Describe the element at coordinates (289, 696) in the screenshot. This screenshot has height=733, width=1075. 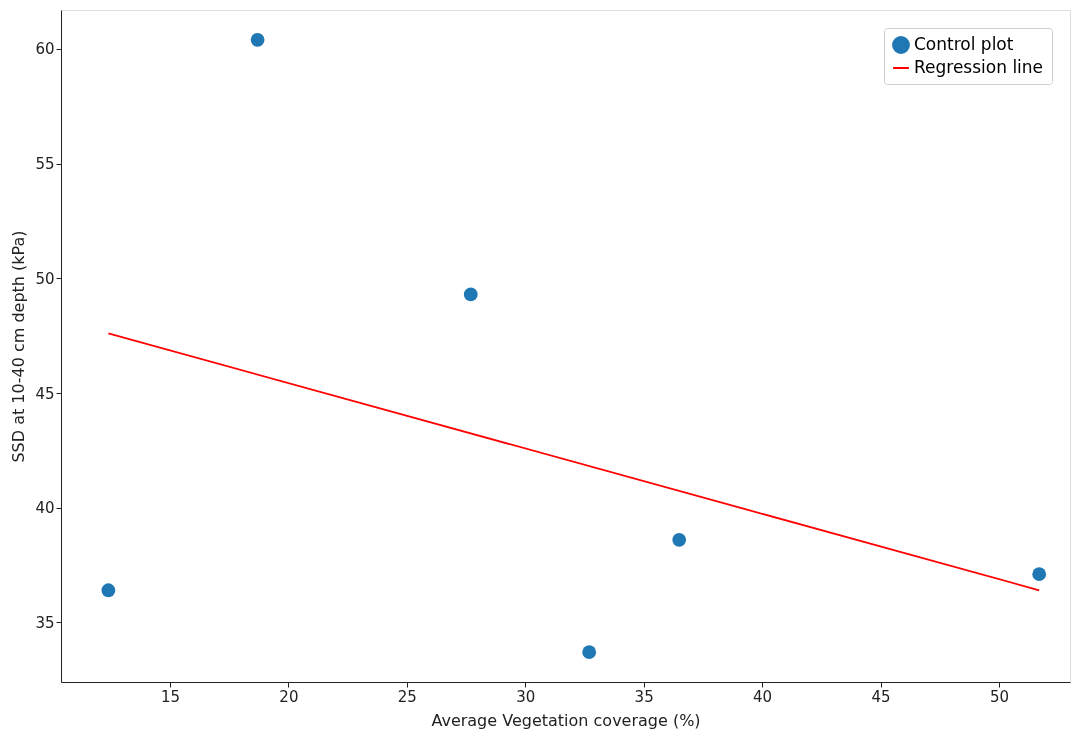
I see `x-tick-label: 20` at that location.